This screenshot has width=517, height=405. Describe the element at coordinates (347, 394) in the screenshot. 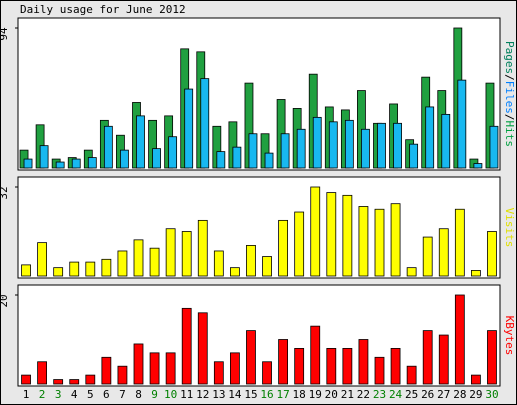

I see `x-tick-label: 21` at that location.